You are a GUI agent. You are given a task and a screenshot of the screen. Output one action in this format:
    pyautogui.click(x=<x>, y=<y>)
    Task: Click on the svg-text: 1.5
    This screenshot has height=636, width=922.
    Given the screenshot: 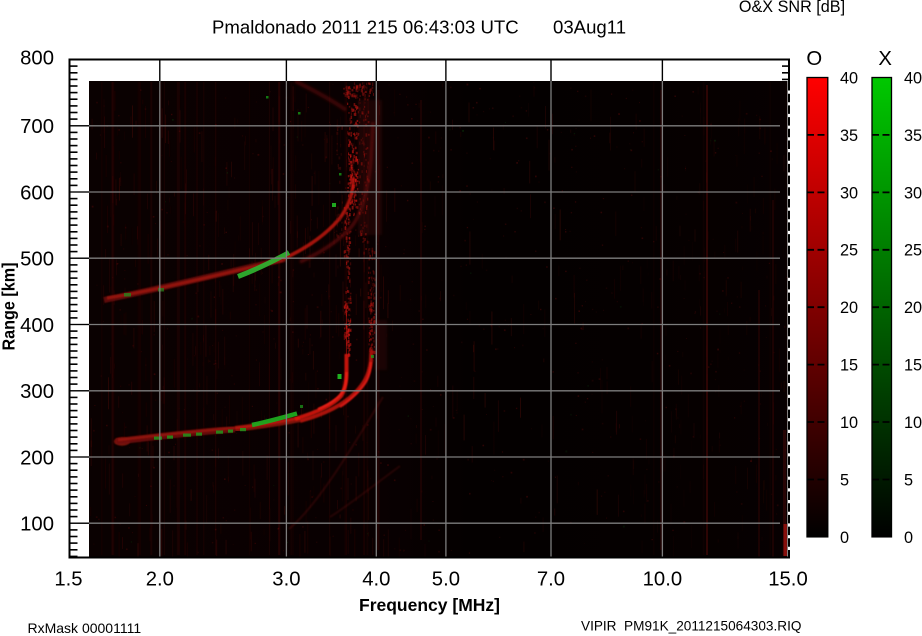 What is the action you would take?
    pyautogui.click(x=68, y=579)
    